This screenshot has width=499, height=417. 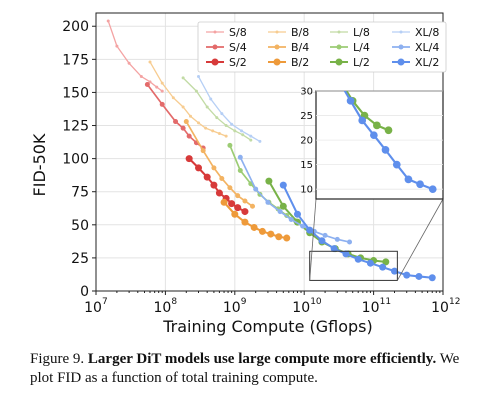 I want to click on inset-y-tick-label: 30, so click(x=306, y=92).